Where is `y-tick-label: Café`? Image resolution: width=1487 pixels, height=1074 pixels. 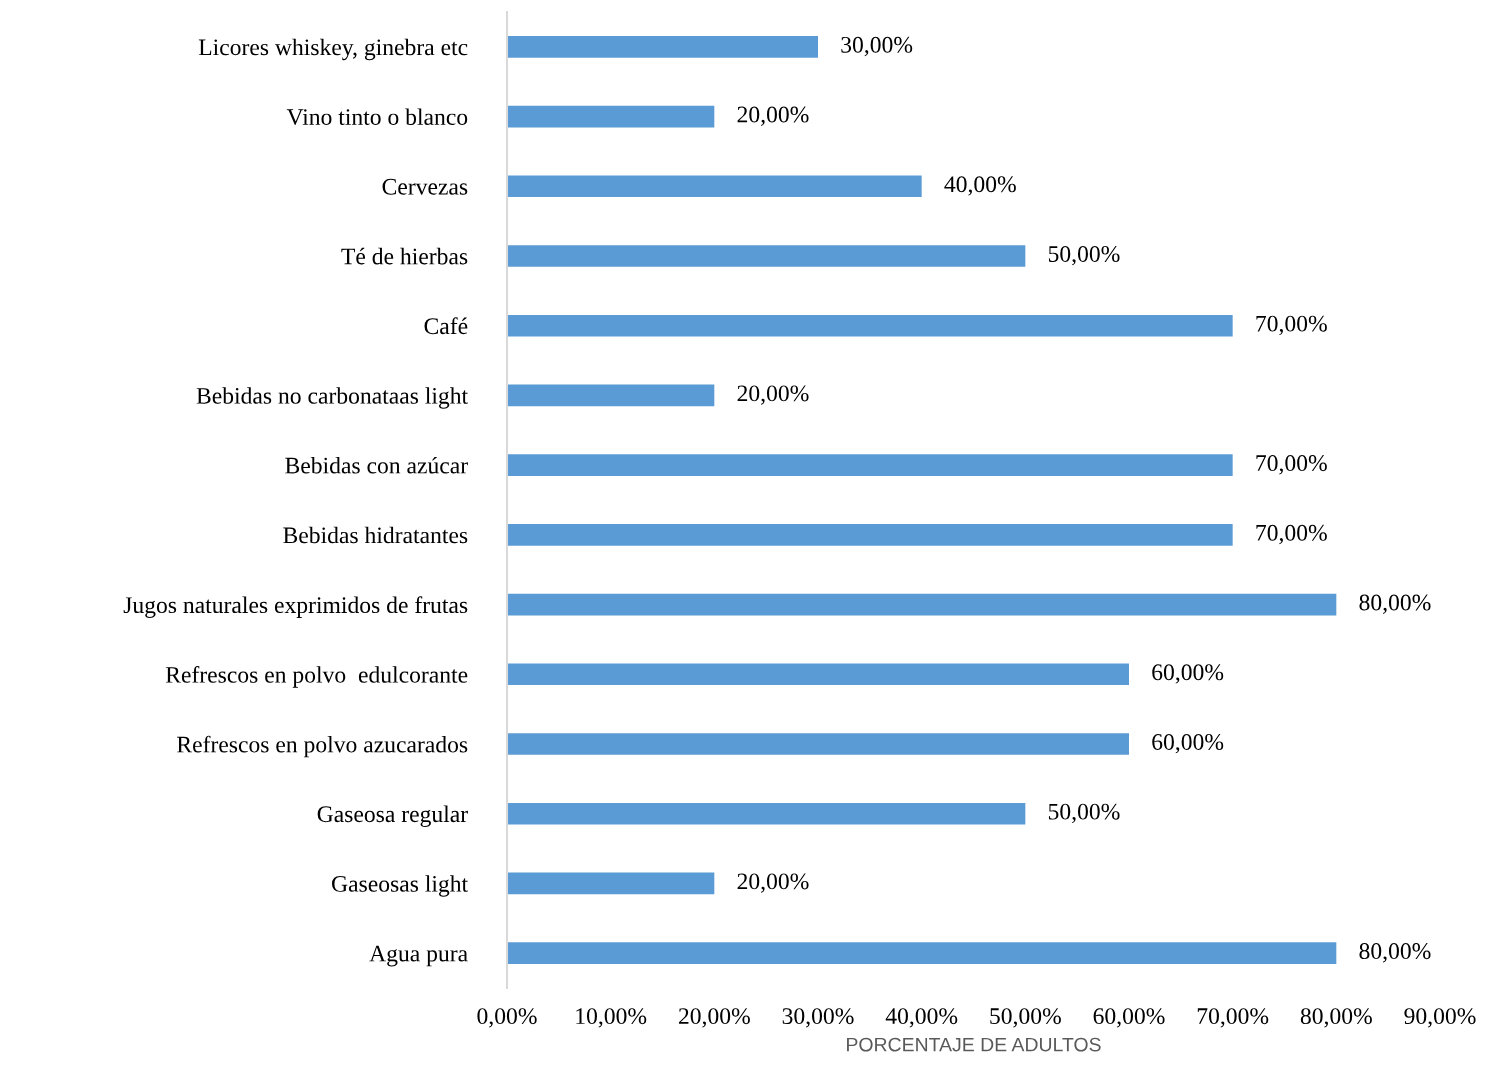
y-tick-label: Café is located at coordinates (446, 326).